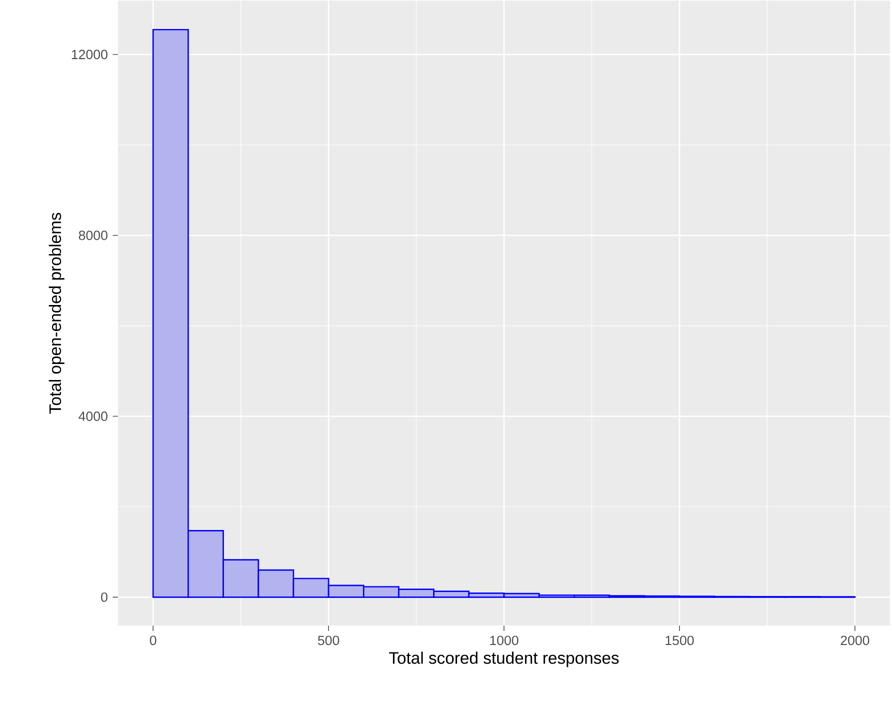 This screenshot has height=707, width=892. Describe the element at coordinates (153, 641) in the screenshot. I see `x-tick-label: 0` at that location.